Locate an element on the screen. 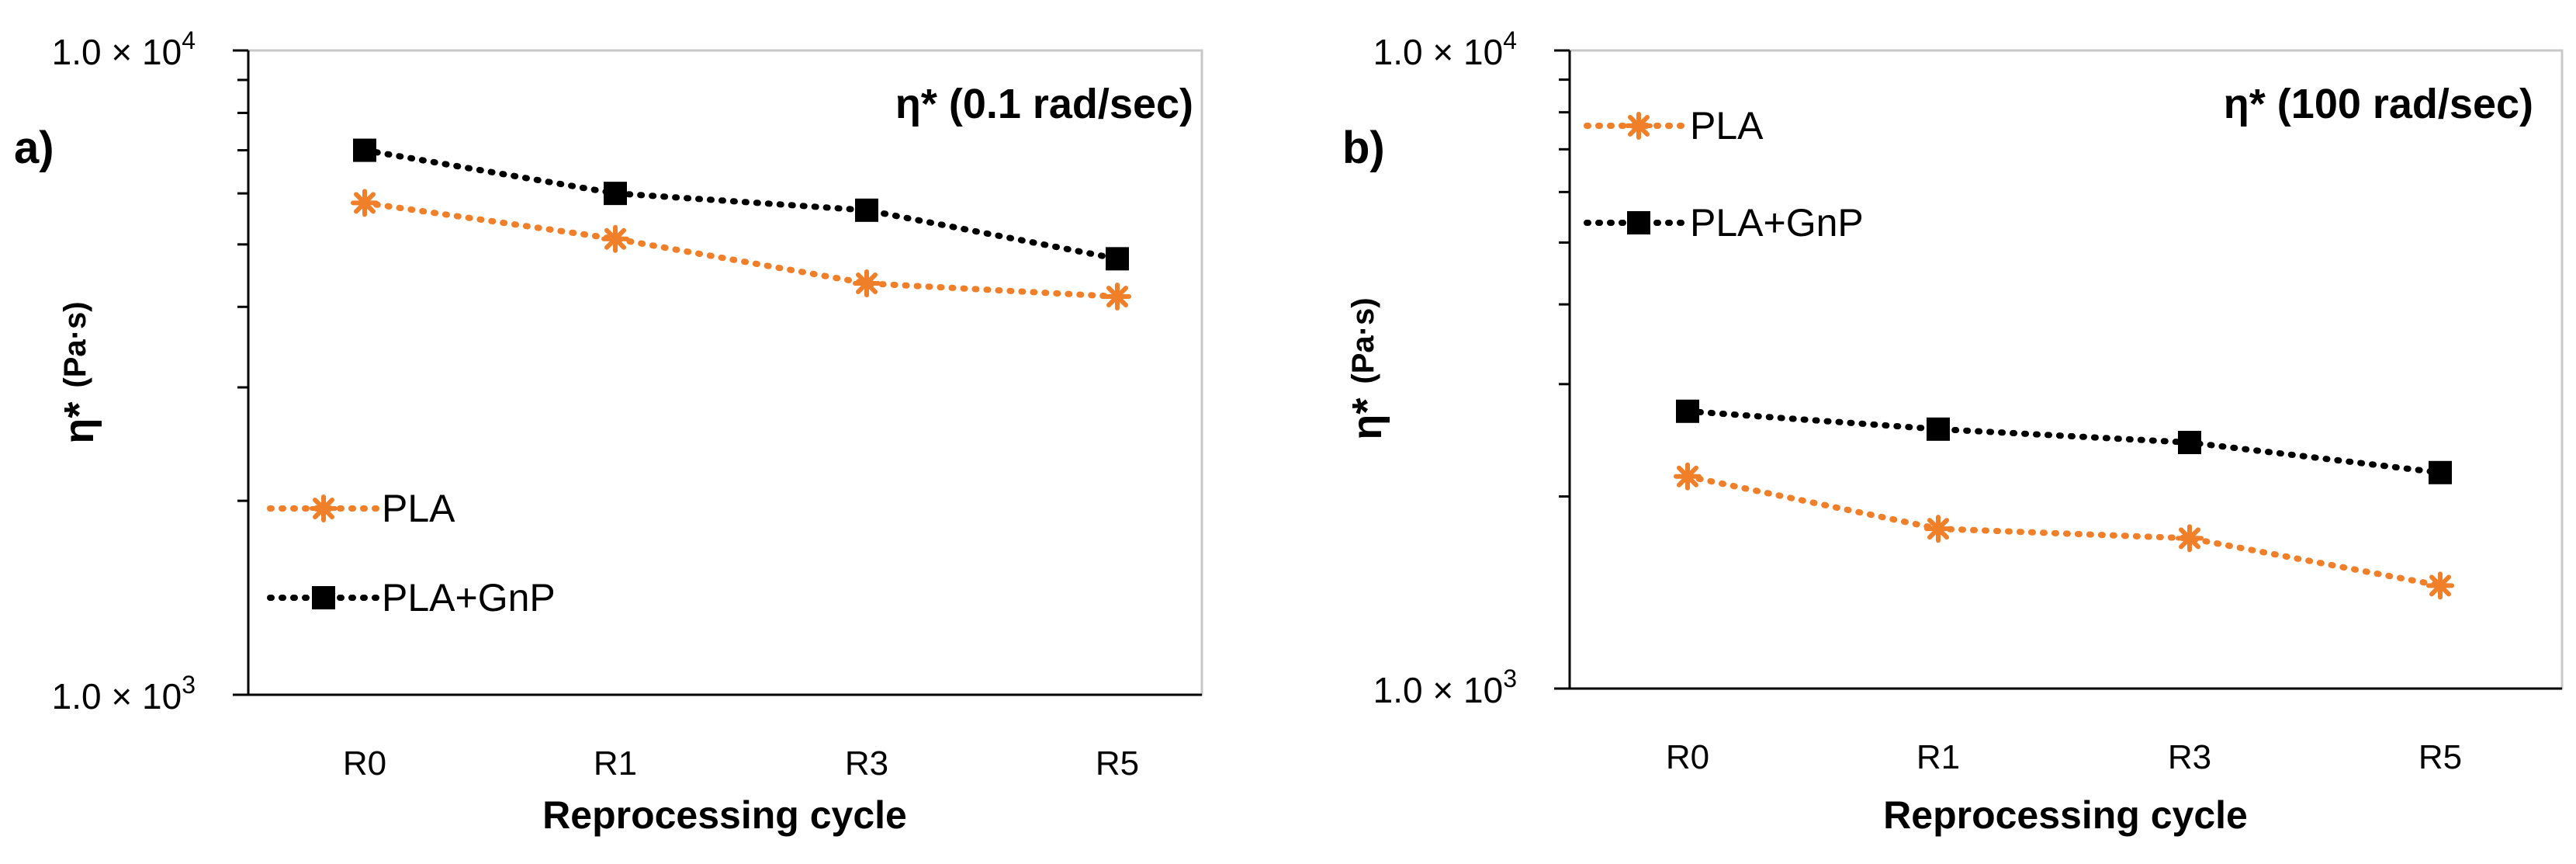 Image resolution: width=2576 pixels, height=864 pixels. chart-title: η* (100 rad/sec) is located at coordinates (2378, 104).